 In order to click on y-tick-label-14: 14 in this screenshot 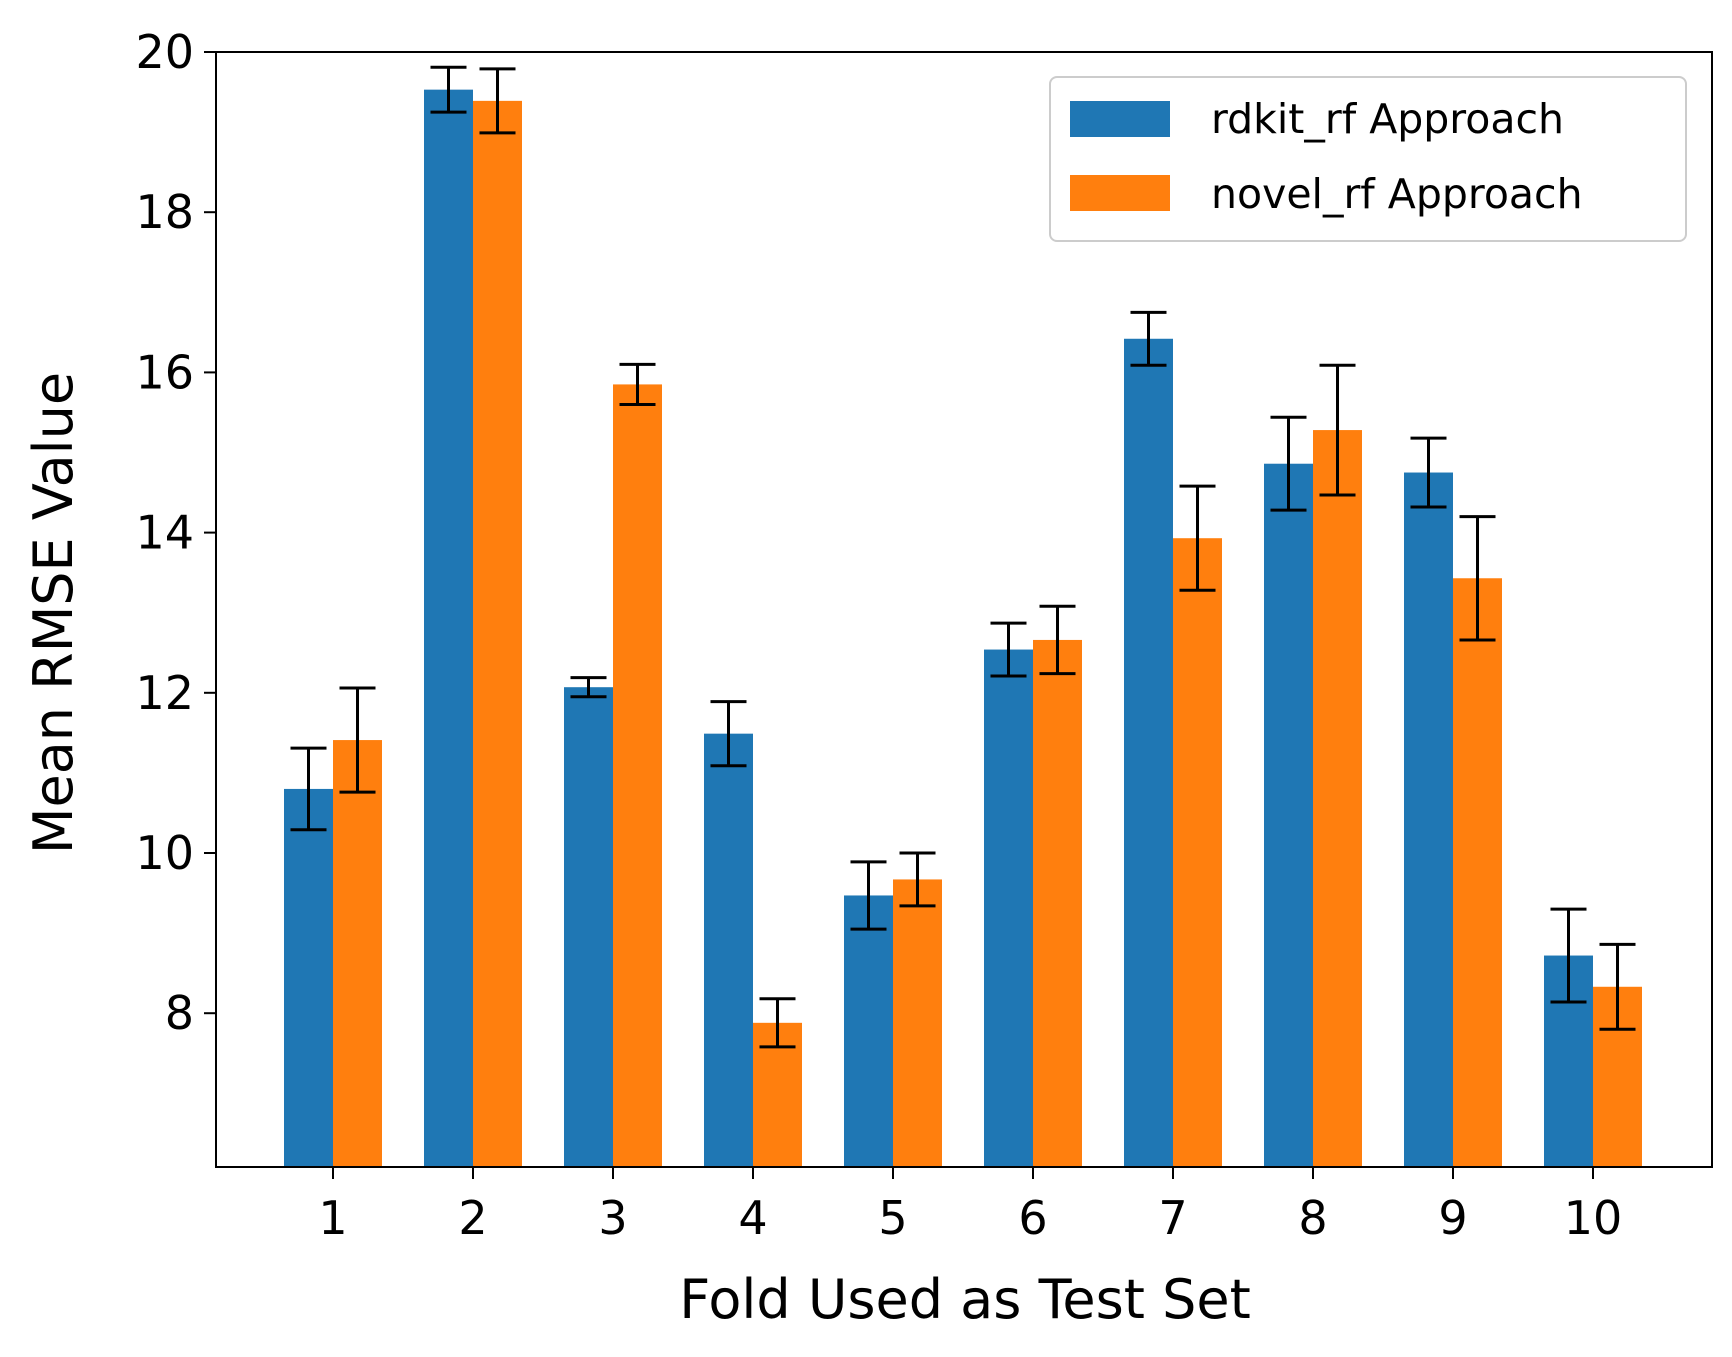, I will do `click(164, 533)`.